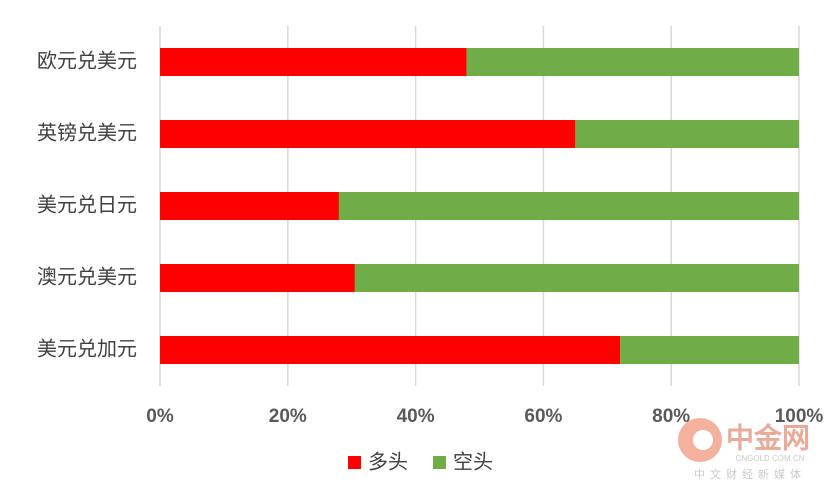 The image size is (834, 491). Describe the element at coordinates (770, 458) in the screenshot. I see `watermark-site: CNGOLD.COM.CN` at that location.